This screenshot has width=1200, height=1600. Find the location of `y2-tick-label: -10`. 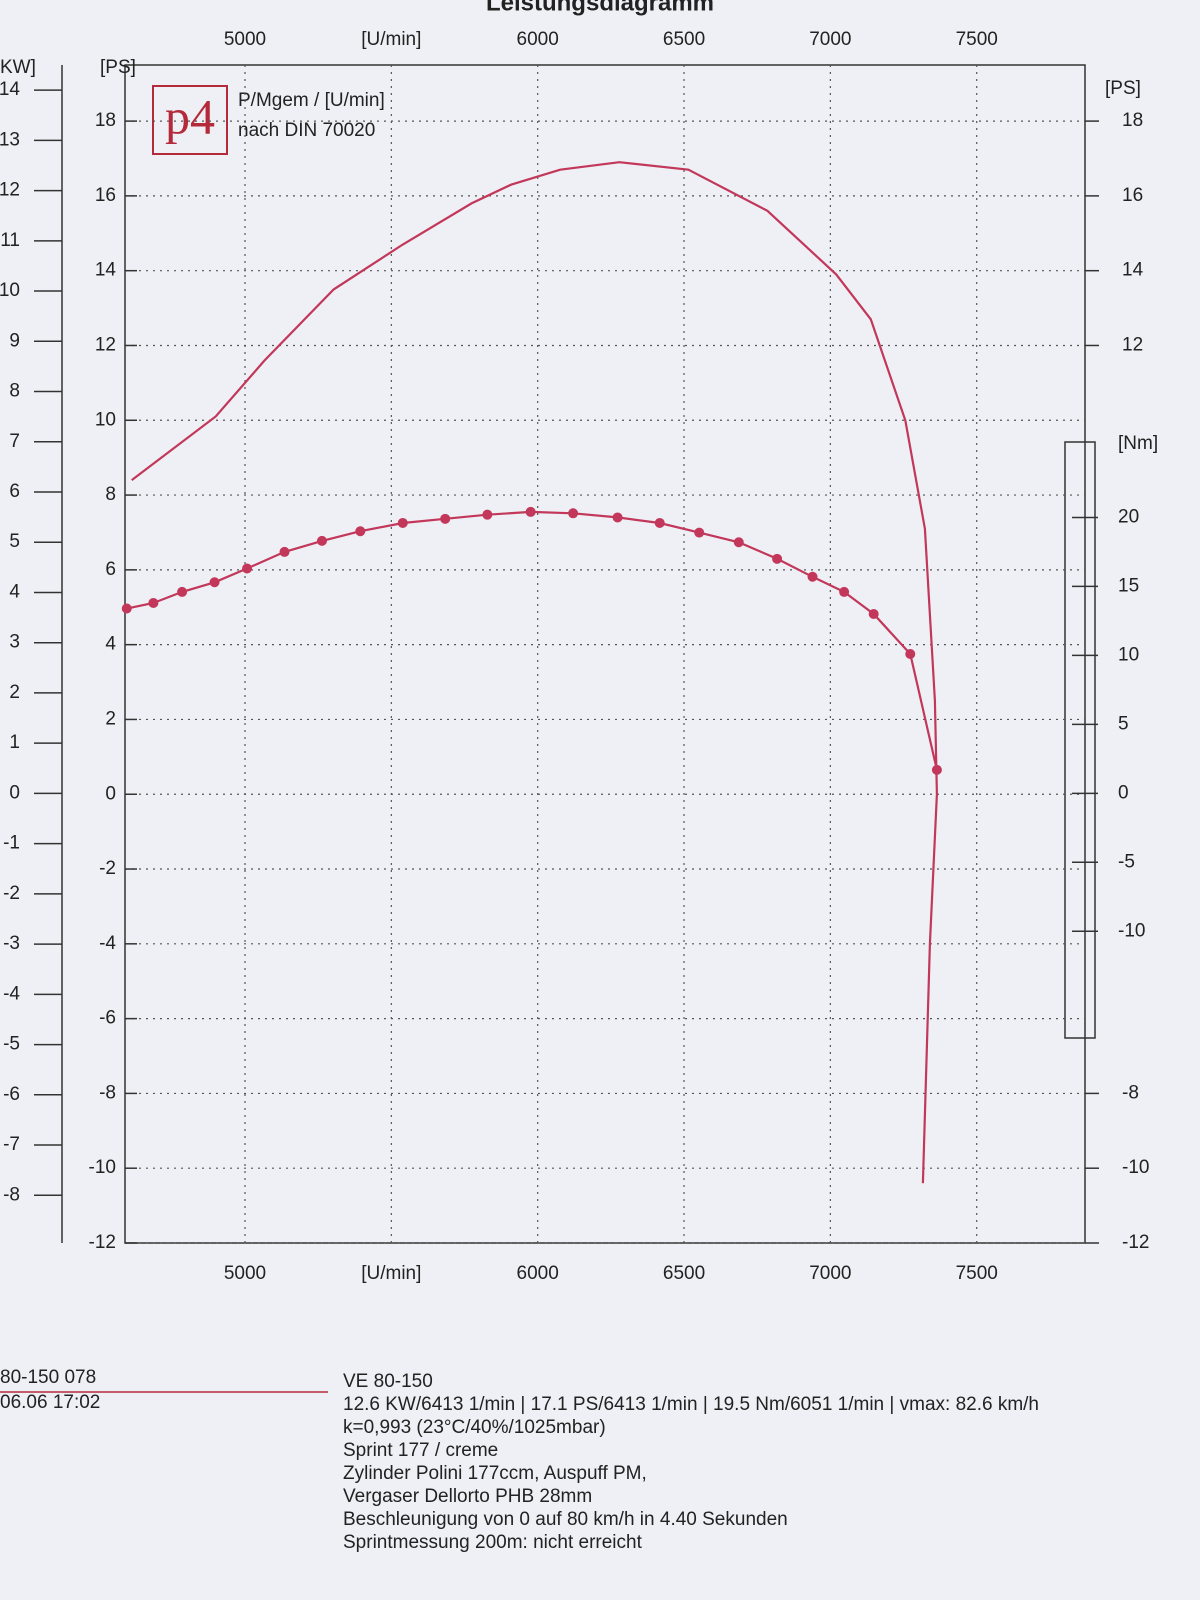

y2-tick-label: -10 is located at coordinates (1131, 930).